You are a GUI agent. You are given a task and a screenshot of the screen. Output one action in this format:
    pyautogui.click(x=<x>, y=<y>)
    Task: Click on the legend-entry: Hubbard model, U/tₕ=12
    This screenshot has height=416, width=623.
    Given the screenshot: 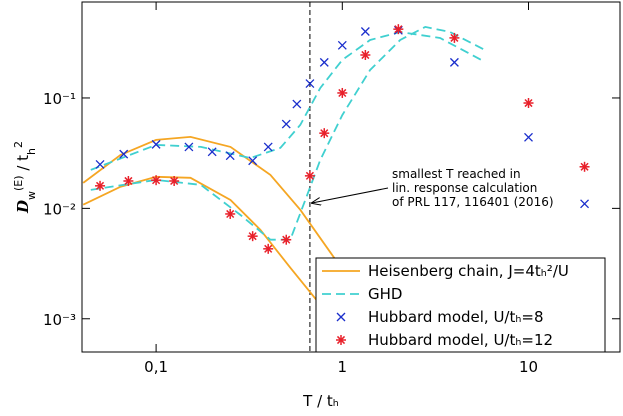 What is the action you would take?
    pyautogui.click(x=444, y=340)
    